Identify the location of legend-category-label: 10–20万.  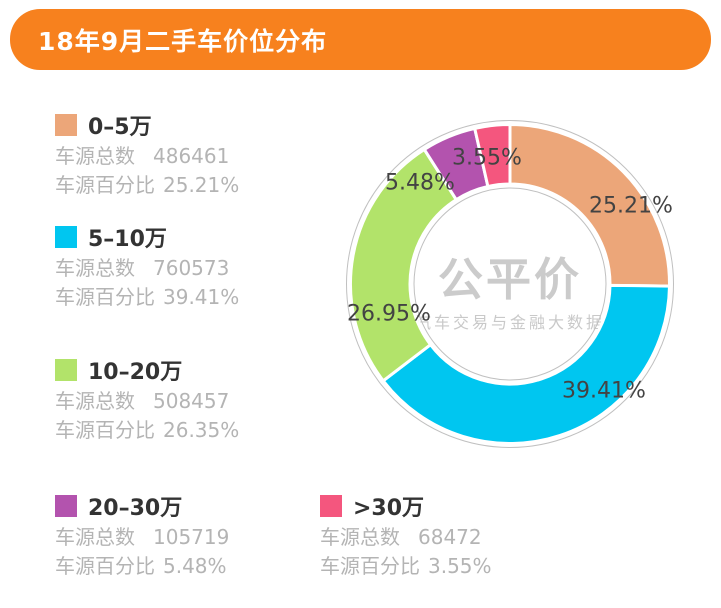
(135, 372).